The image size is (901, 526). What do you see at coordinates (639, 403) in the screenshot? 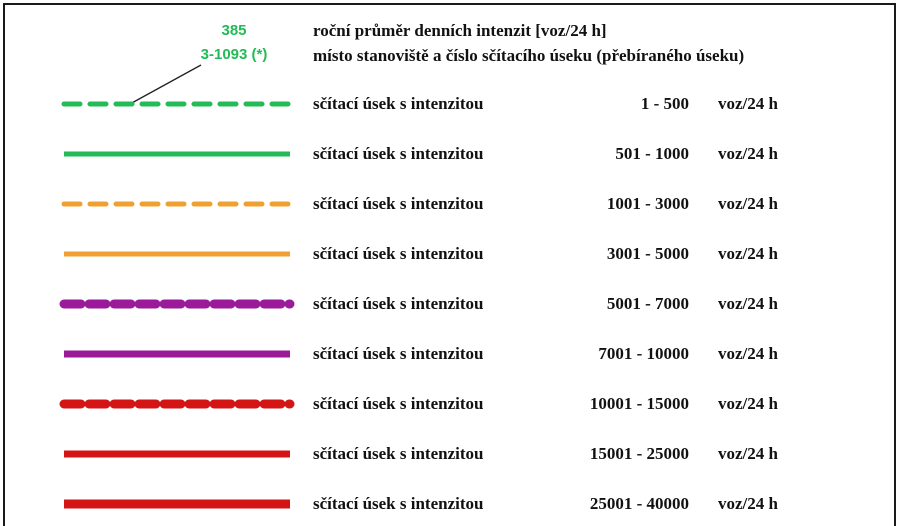
I see `legend-row-range: 10001 - 15000` at bounding box center [639, 403].